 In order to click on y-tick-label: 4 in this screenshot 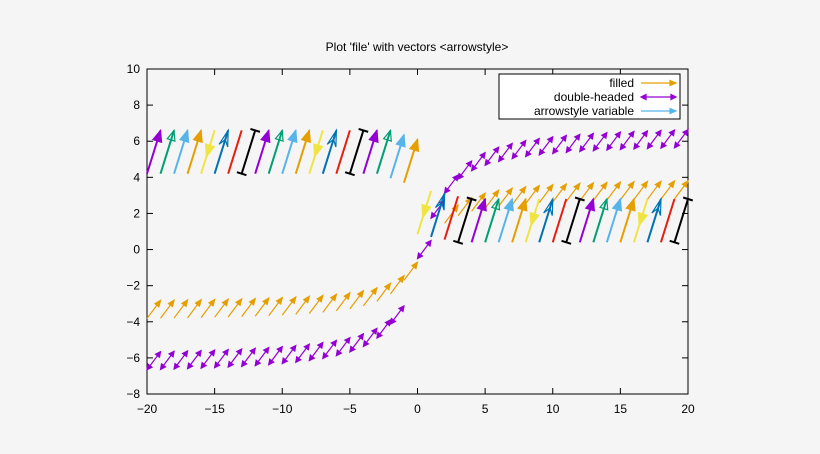, I will do `click(136, 177)`.